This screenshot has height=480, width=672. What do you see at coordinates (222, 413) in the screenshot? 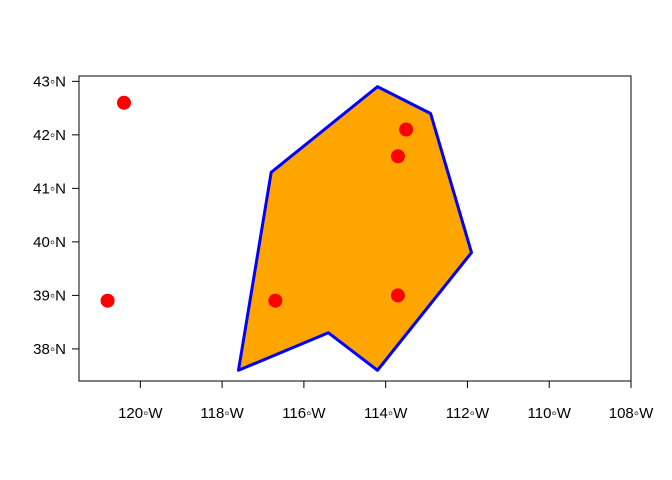
I see `x-tick-label: 118◦W` at bounding box center [222, 413].